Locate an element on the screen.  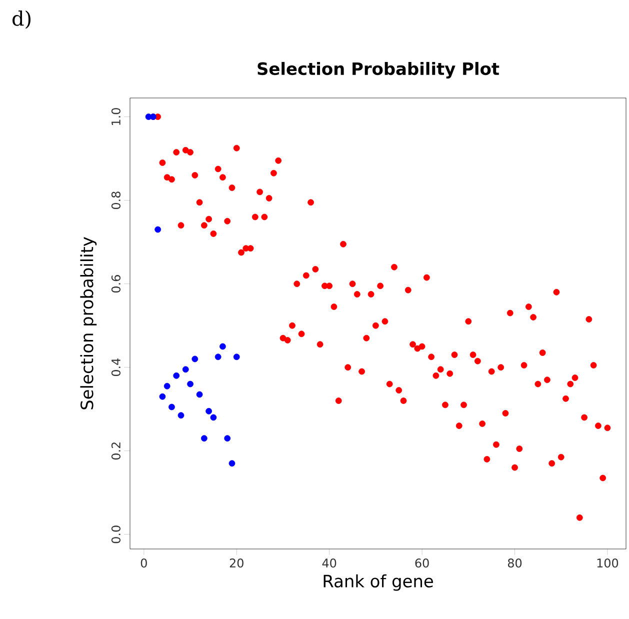
x-tick-label: 0 is located at coordinates (143, 563).